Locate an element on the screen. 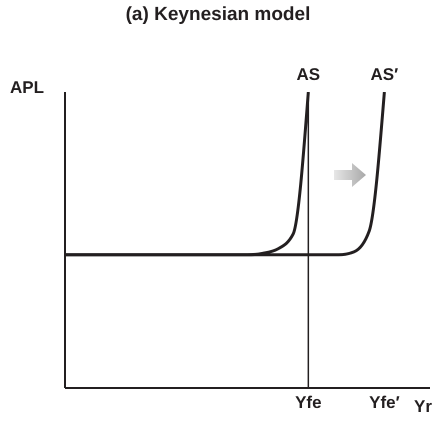 The height and width of the screenshot is (422, 436). x-tick-label: Yfe′ is located at coordinates (384, 402).